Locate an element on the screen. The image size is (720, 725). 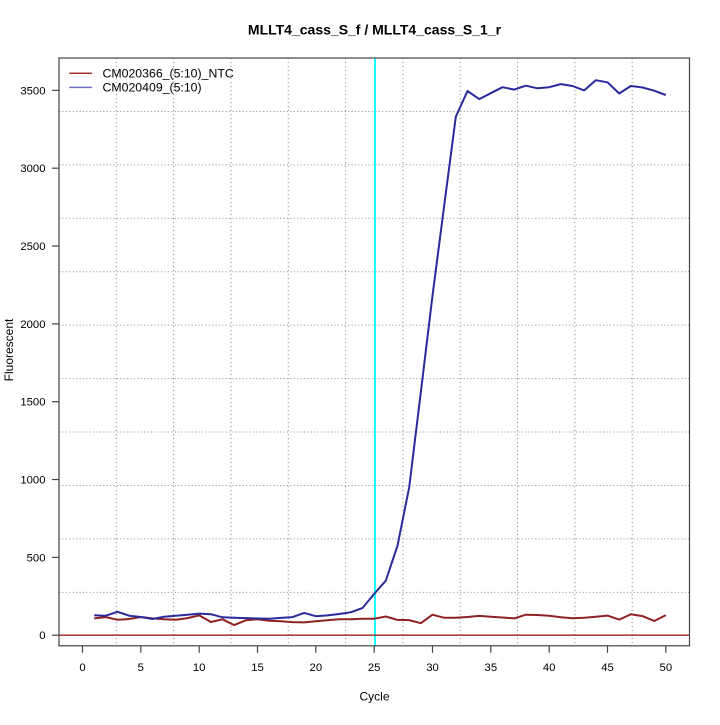
svg-text: 2000 is located at coordinates (32, 325).